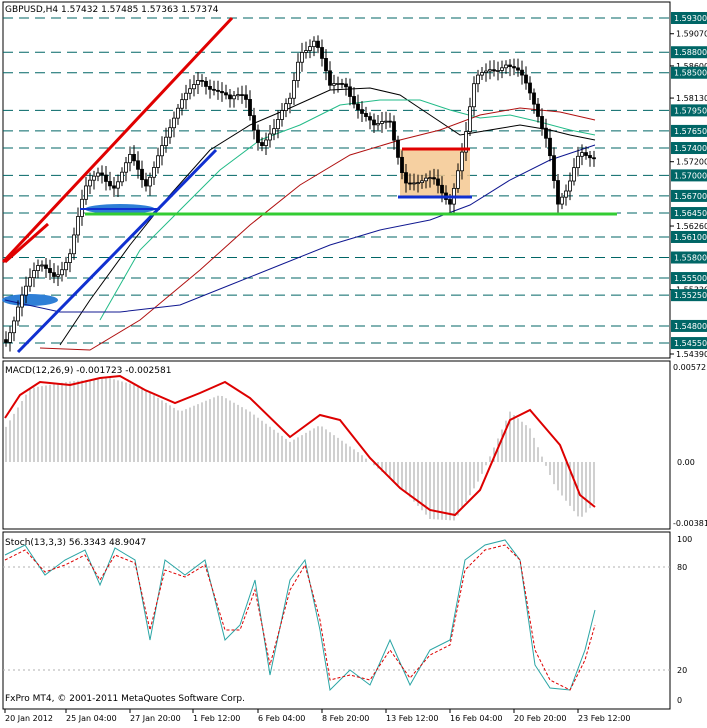 The width and height of the screenshot is (707, 728). What do you see at coordinates (30, 300) in the screenshot?
I see `highlight-ellipse` at bounding box center [30, 300].